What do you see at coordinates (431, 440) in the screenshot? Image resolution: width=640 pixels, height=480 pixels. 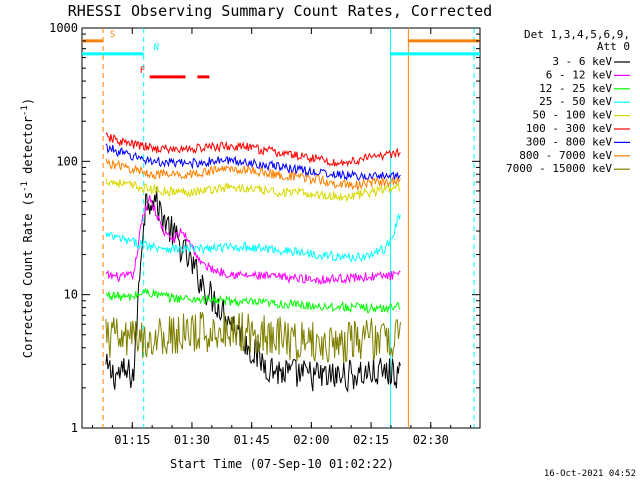 I see `x-tick-label: 02:30` at bounding box center [431, 440].